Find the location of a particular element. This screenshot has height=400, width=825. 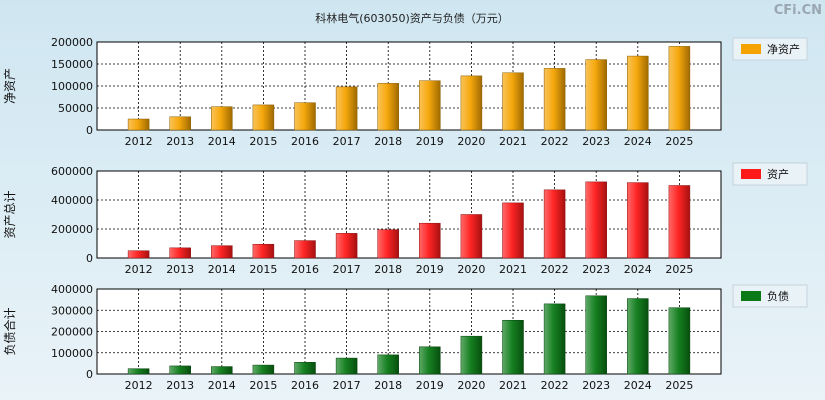

y-tick-label: 150000 is located at coordinates (72, 64).